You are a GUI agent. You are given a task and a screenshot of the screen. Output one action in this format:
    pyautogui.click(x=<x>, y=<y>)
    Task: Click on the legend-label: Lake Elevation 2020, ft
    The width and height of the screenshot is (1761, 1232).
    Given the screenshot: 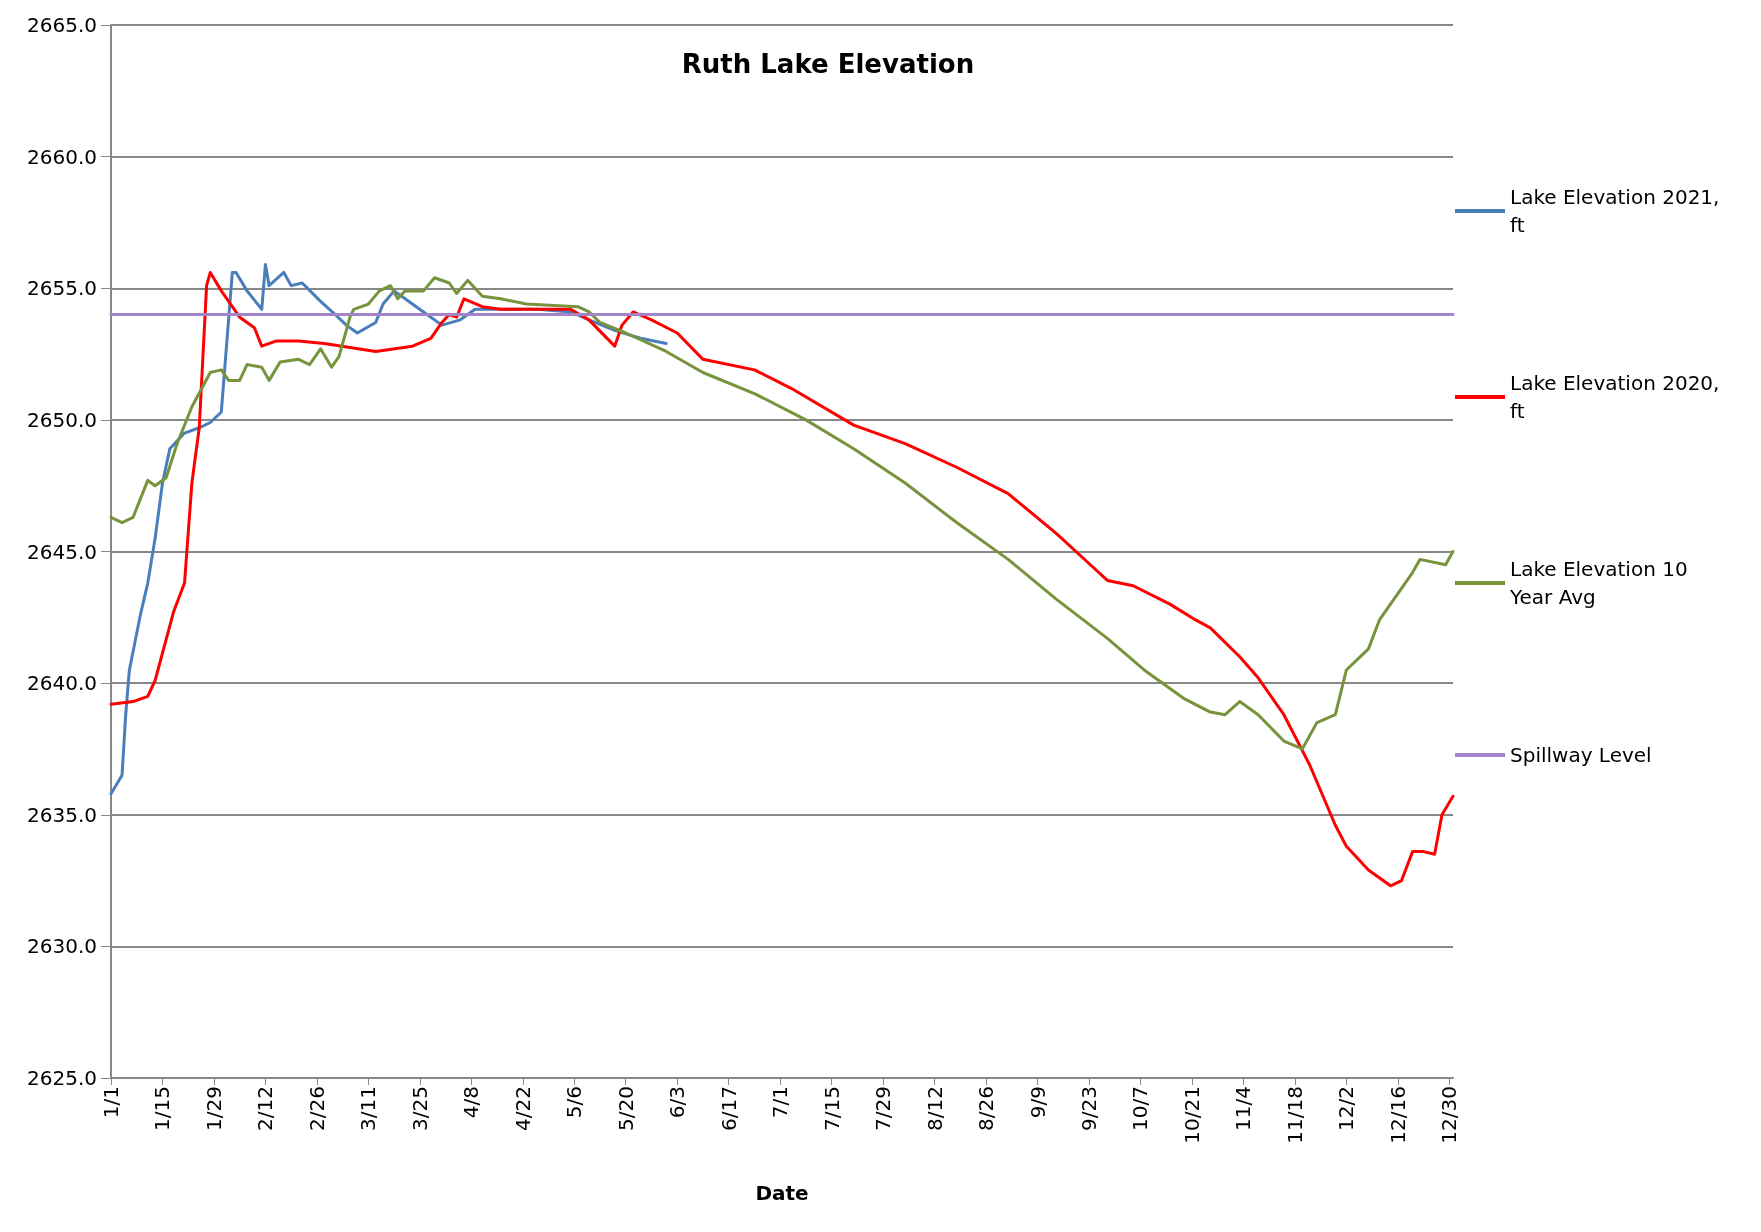 What is the action you would take?
    pyautogui.click(x=1618, y=397)
    